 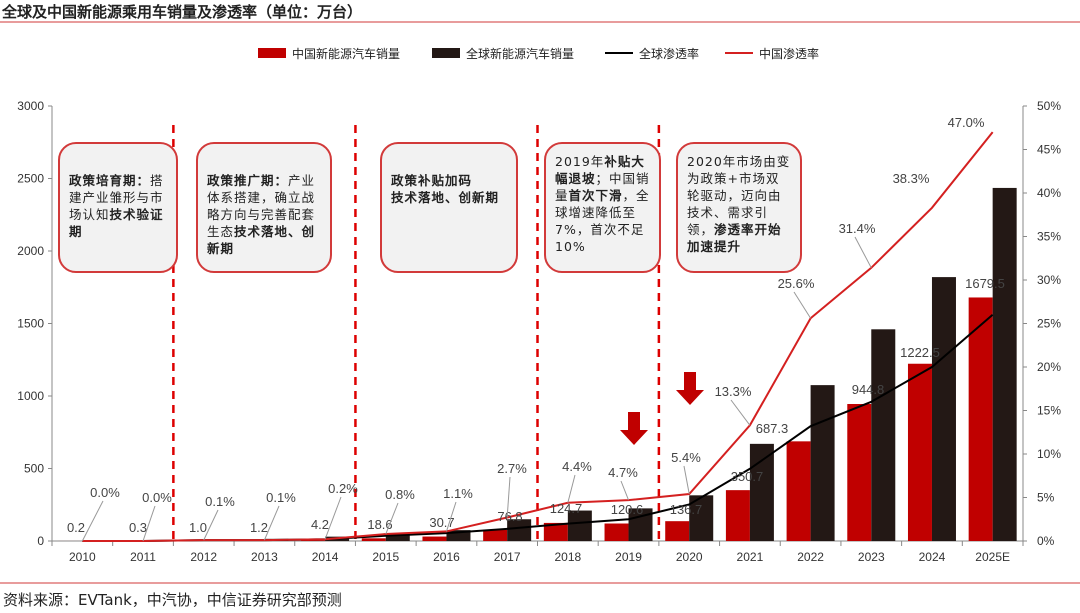 I want to click on left-tick-label: 500, so click(x=34, y=469).